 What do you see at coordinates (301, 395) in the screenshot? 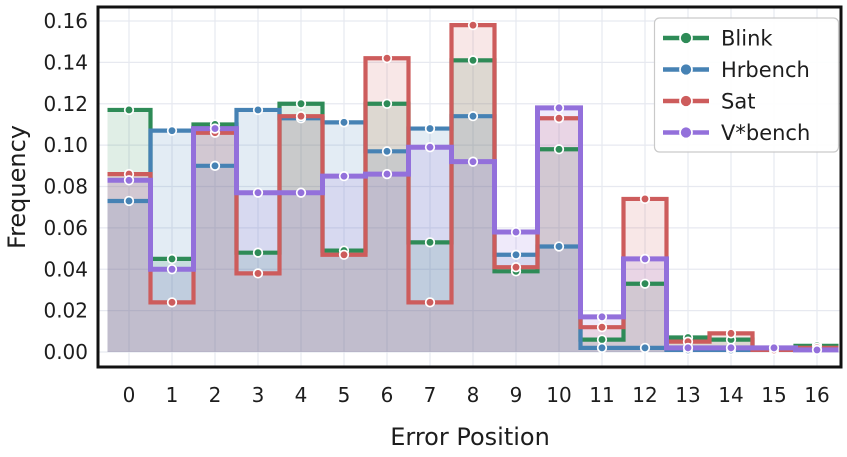
I see `x-tick-label: 4` at bounding box center [301, 395].